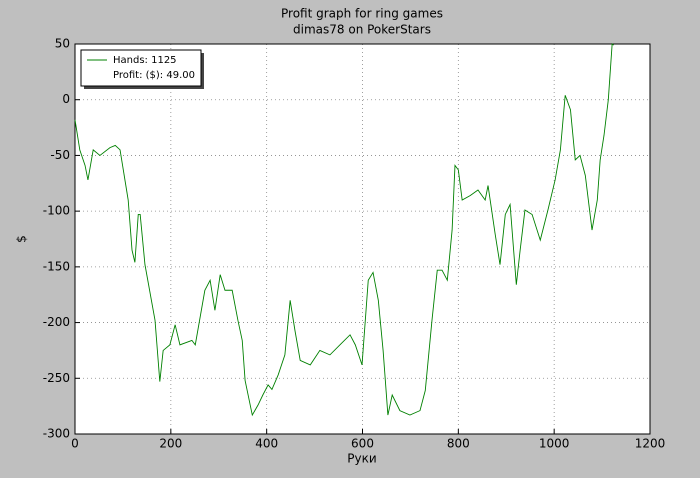 This screenshot has width=700, height=478. I want to click on y-tick-label: -50, so click(60, 155).